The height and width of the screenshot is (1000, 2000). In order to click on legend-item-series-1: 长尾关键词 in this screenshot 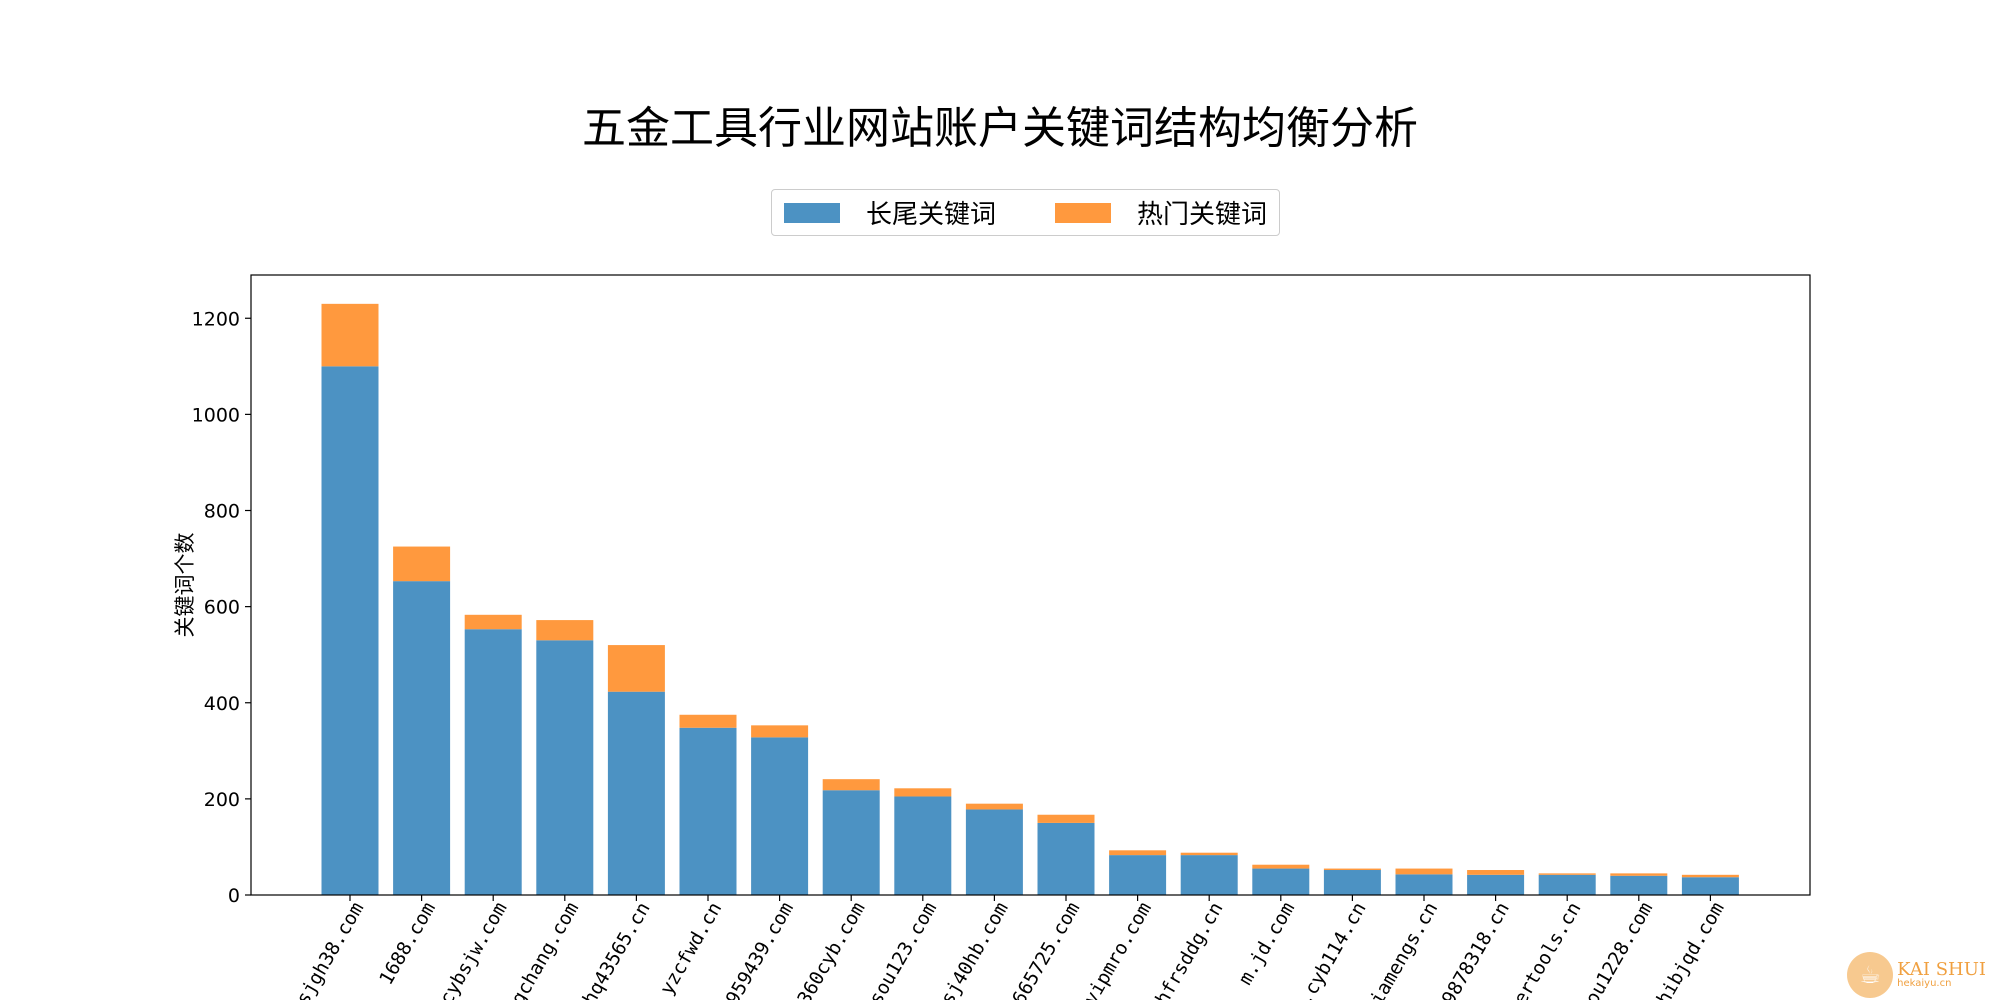, I will do `click(890, 212)`.